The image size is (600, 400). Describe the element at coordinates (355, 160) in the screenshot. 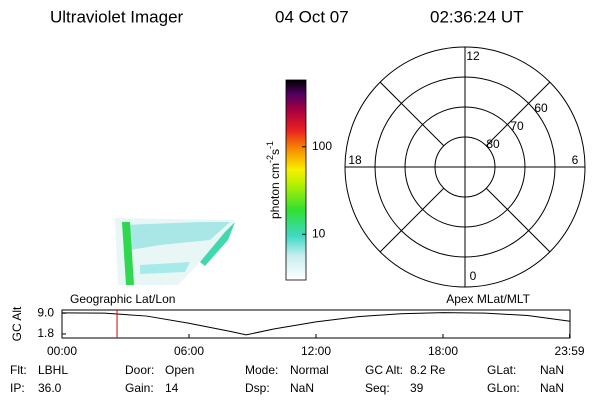

I see `mlt-label: 18` at that location.